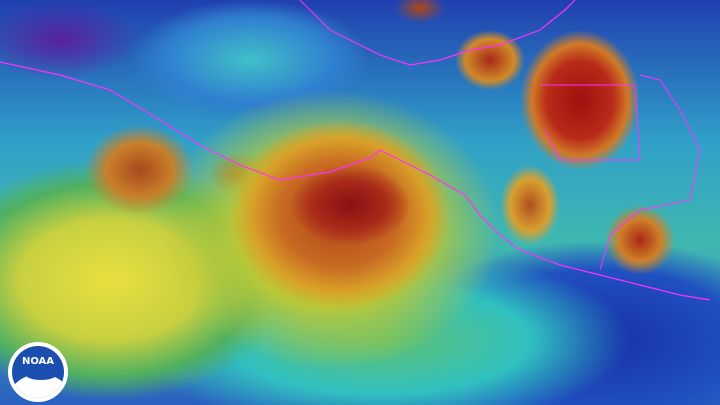  I want to click on logo-text: NOAA, so click(38, 361).